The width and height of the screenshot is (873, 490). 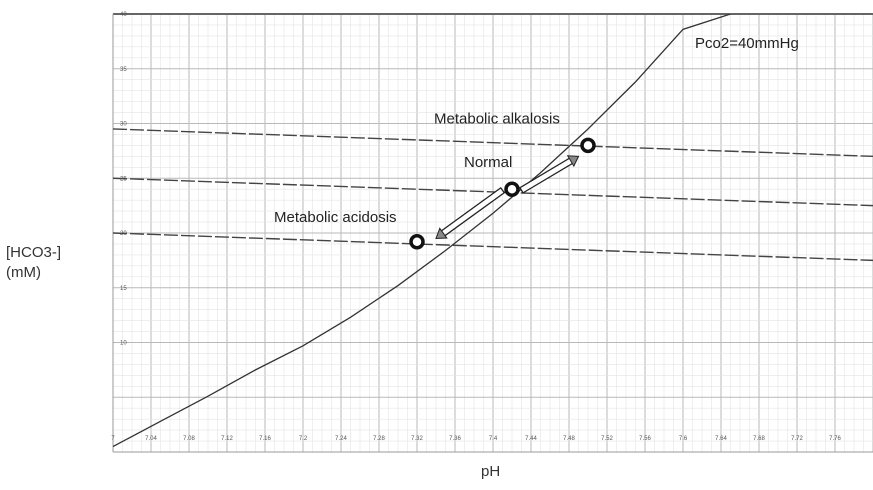 What do you see at coordinates (123, 344) in the screenshot?
I see `y-tick-label: 10` at bounding box center [123, 344].